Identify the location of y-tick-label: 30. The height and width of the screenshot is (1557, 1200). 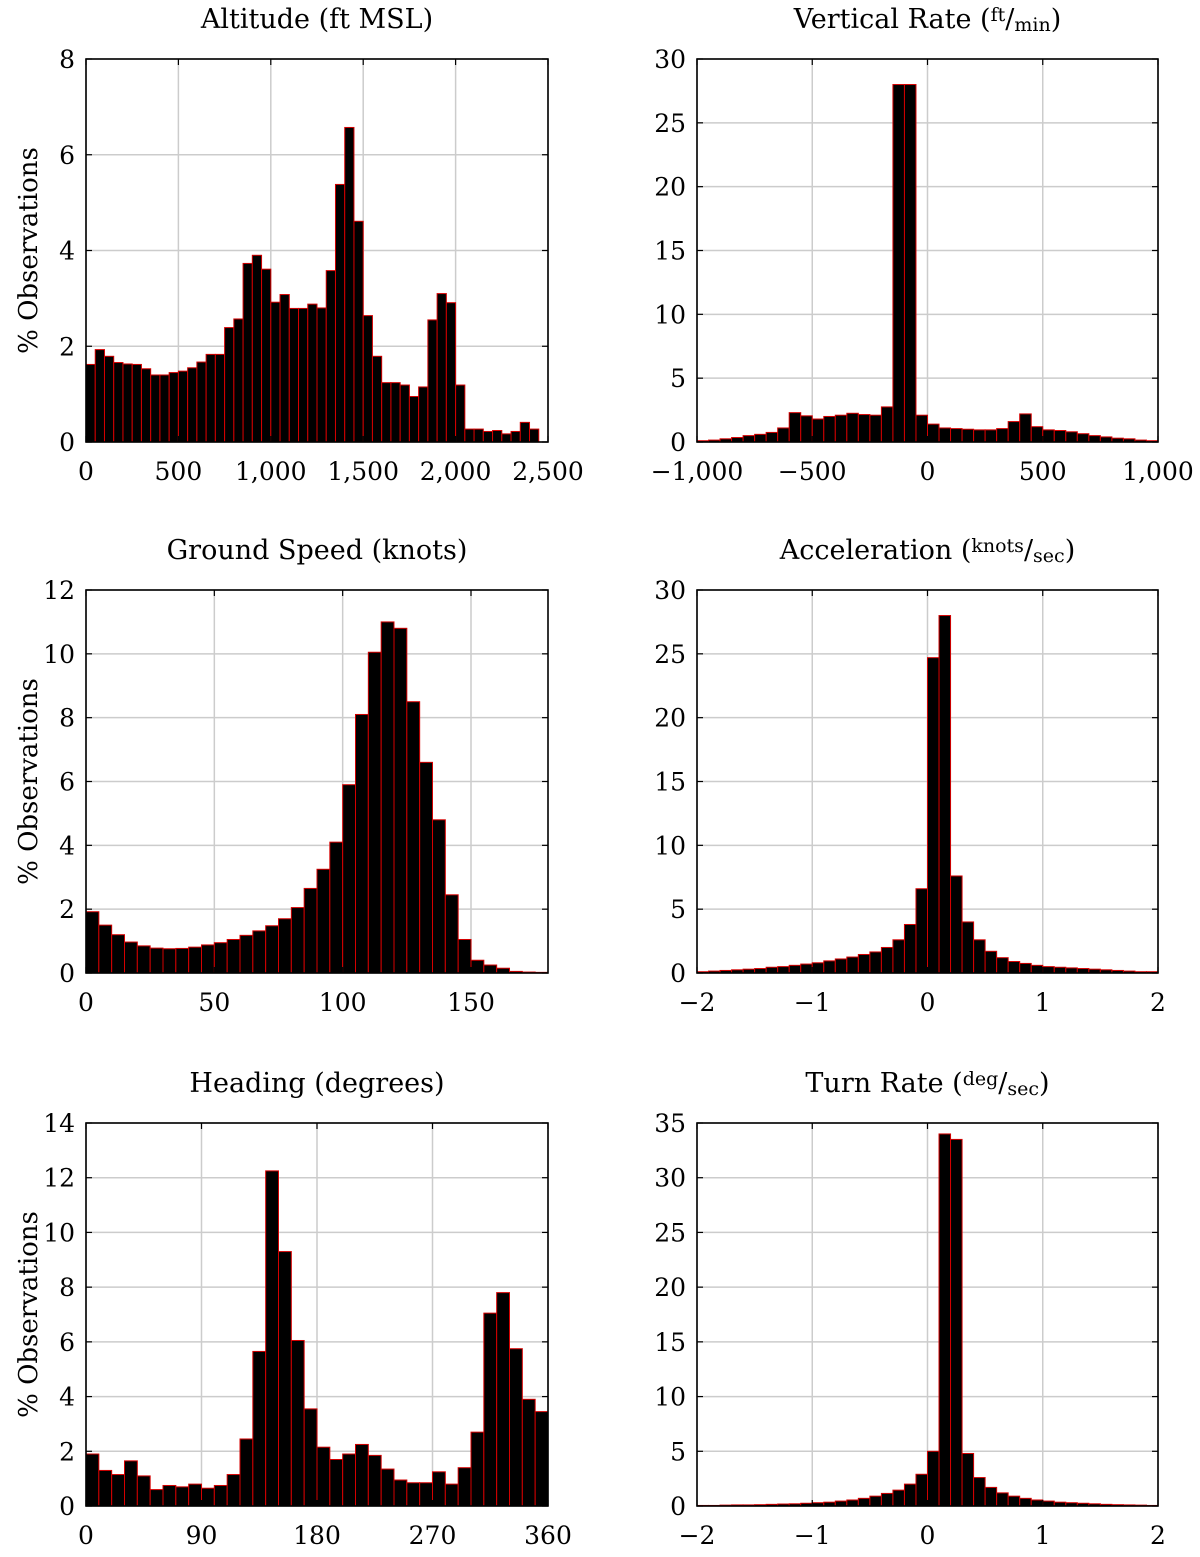
(670, 59).